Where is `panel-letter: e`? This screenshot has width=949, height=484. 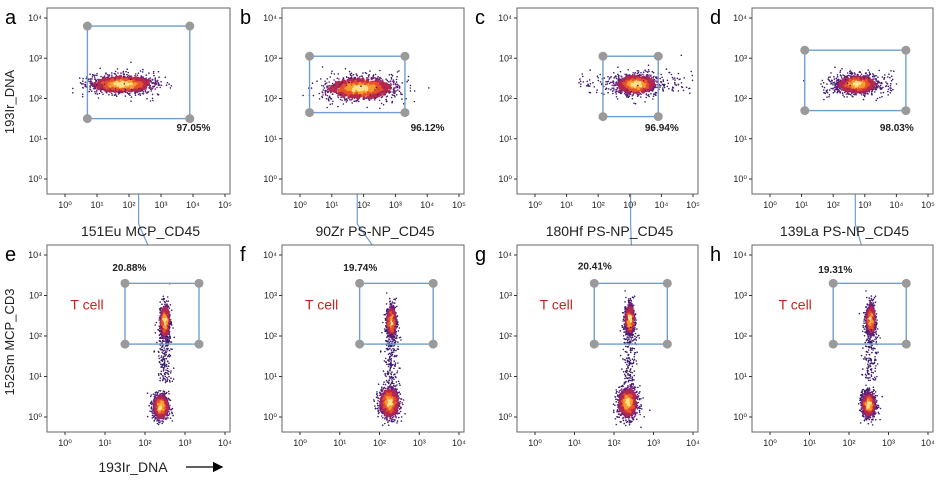
panel-letter: e is located at coordinates (10, 255).